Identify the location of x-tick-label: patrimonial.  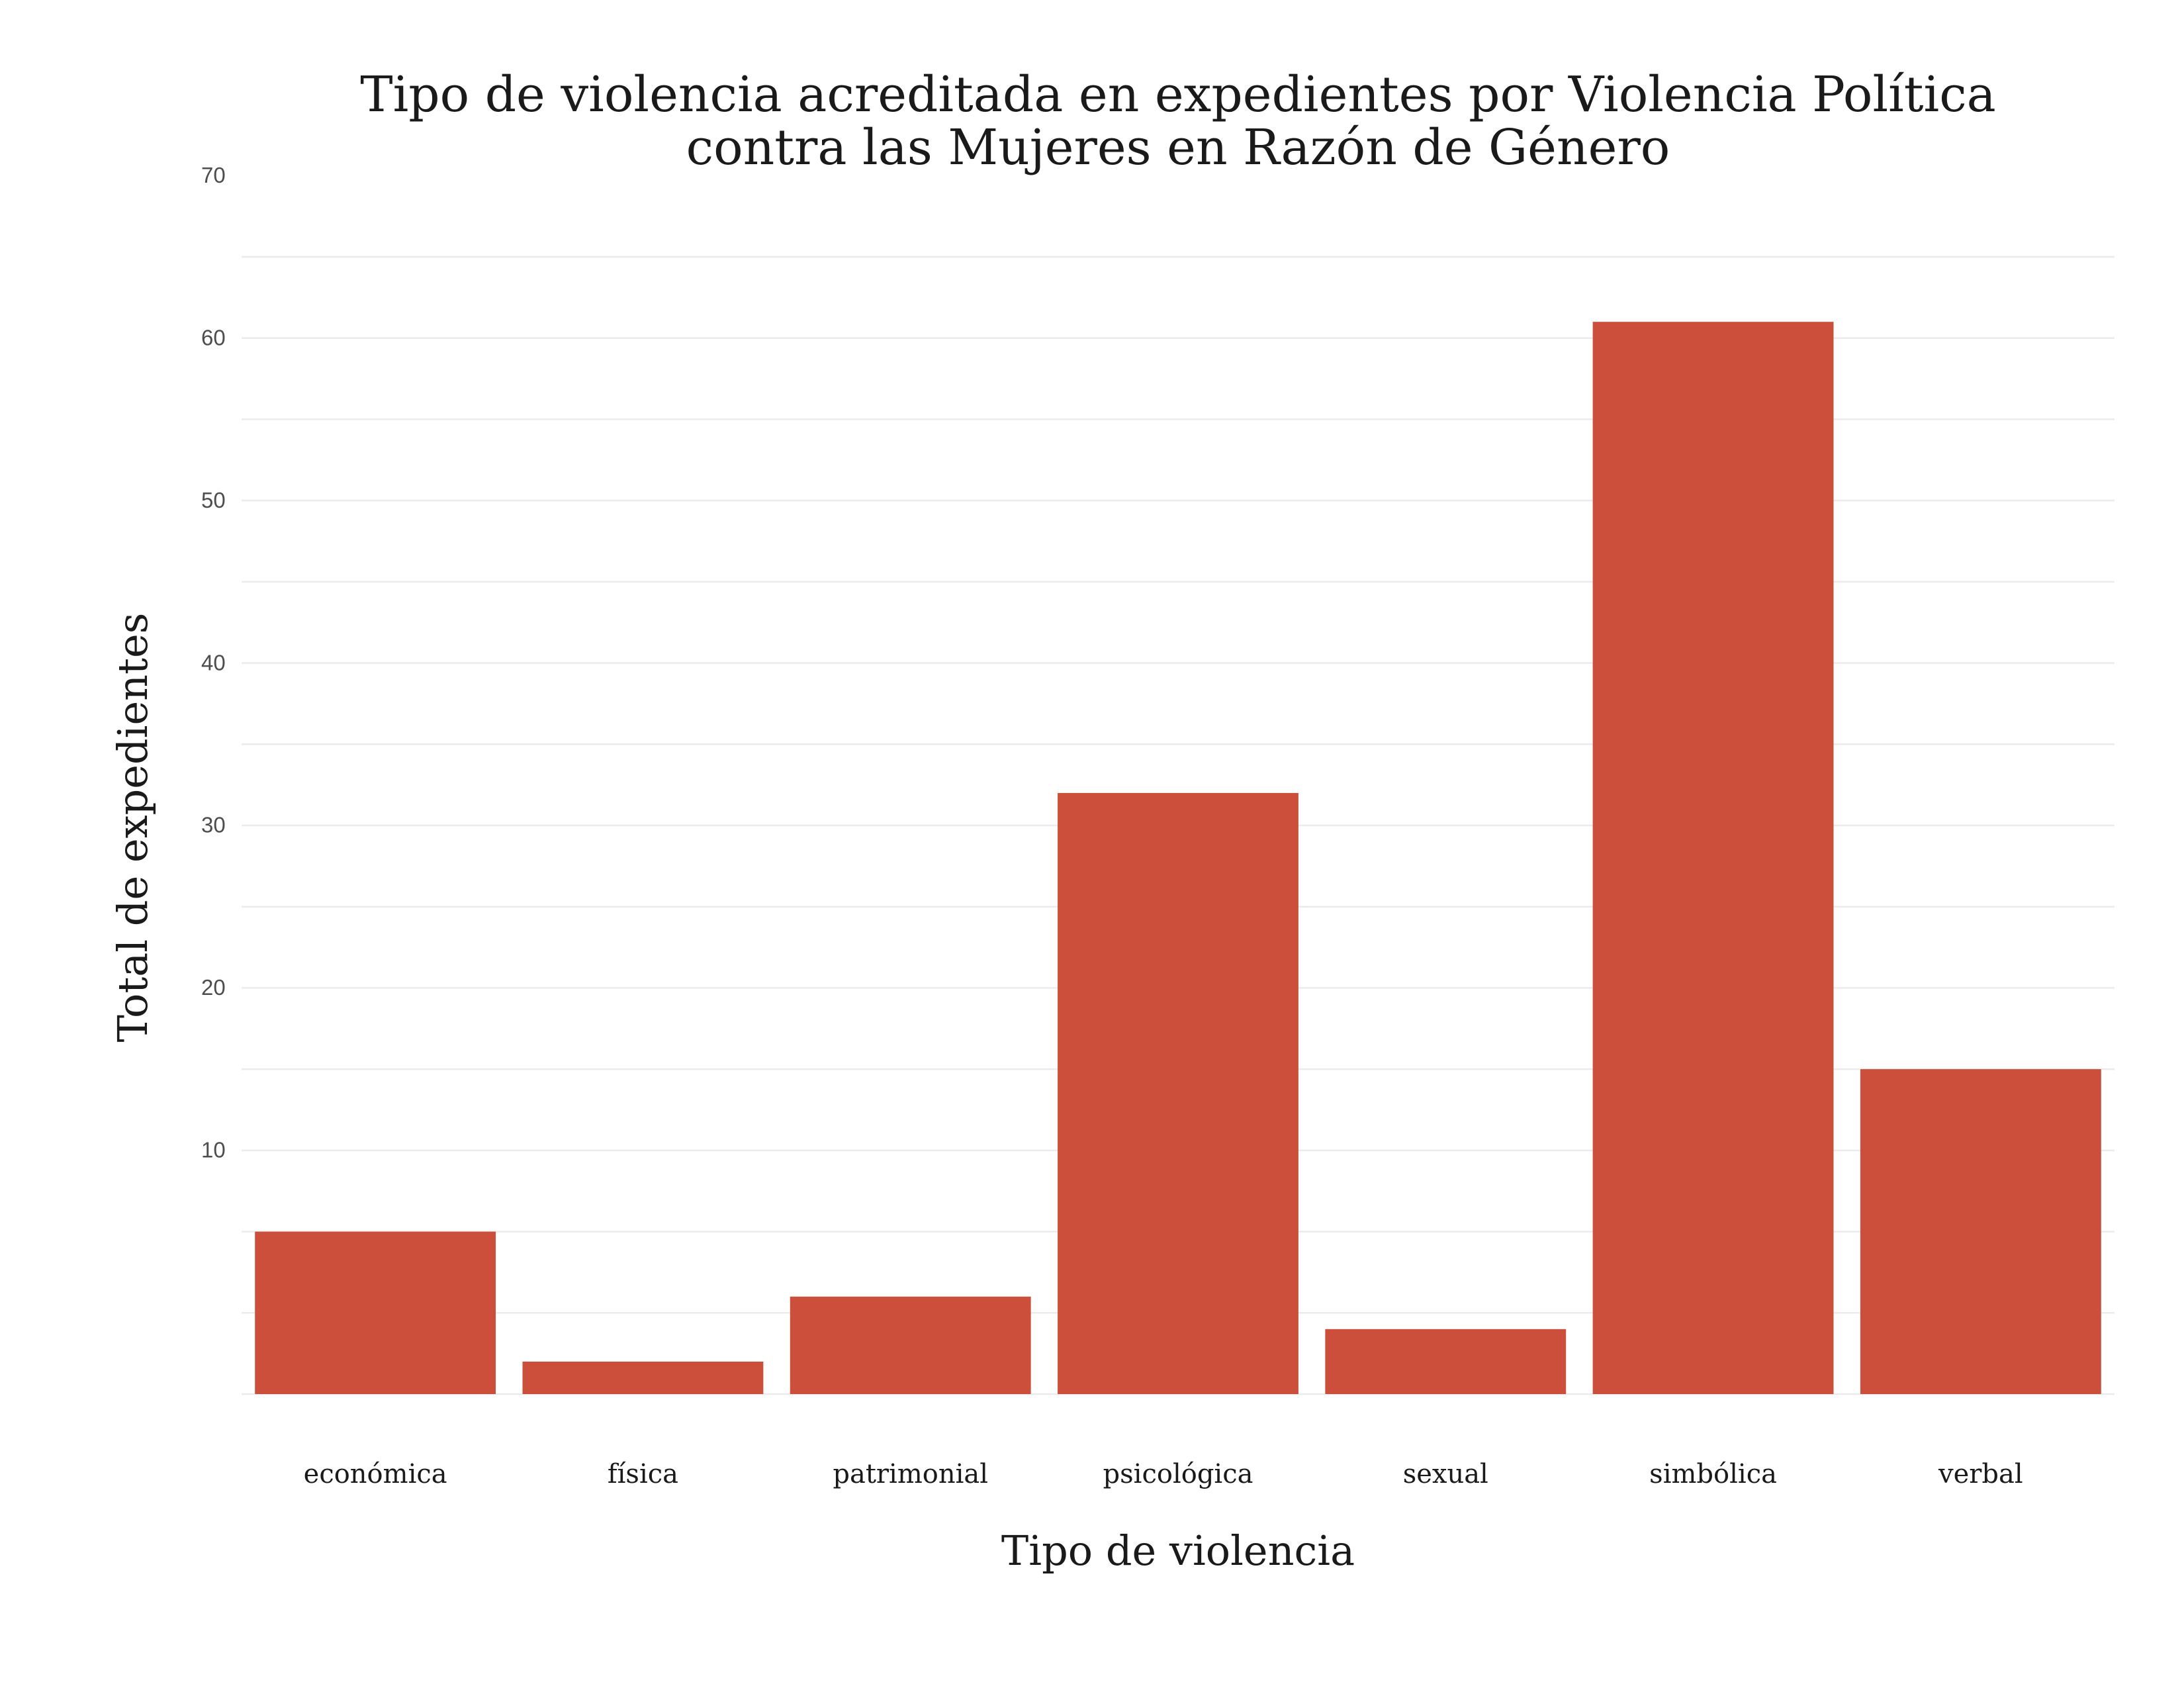
(910, 1474).